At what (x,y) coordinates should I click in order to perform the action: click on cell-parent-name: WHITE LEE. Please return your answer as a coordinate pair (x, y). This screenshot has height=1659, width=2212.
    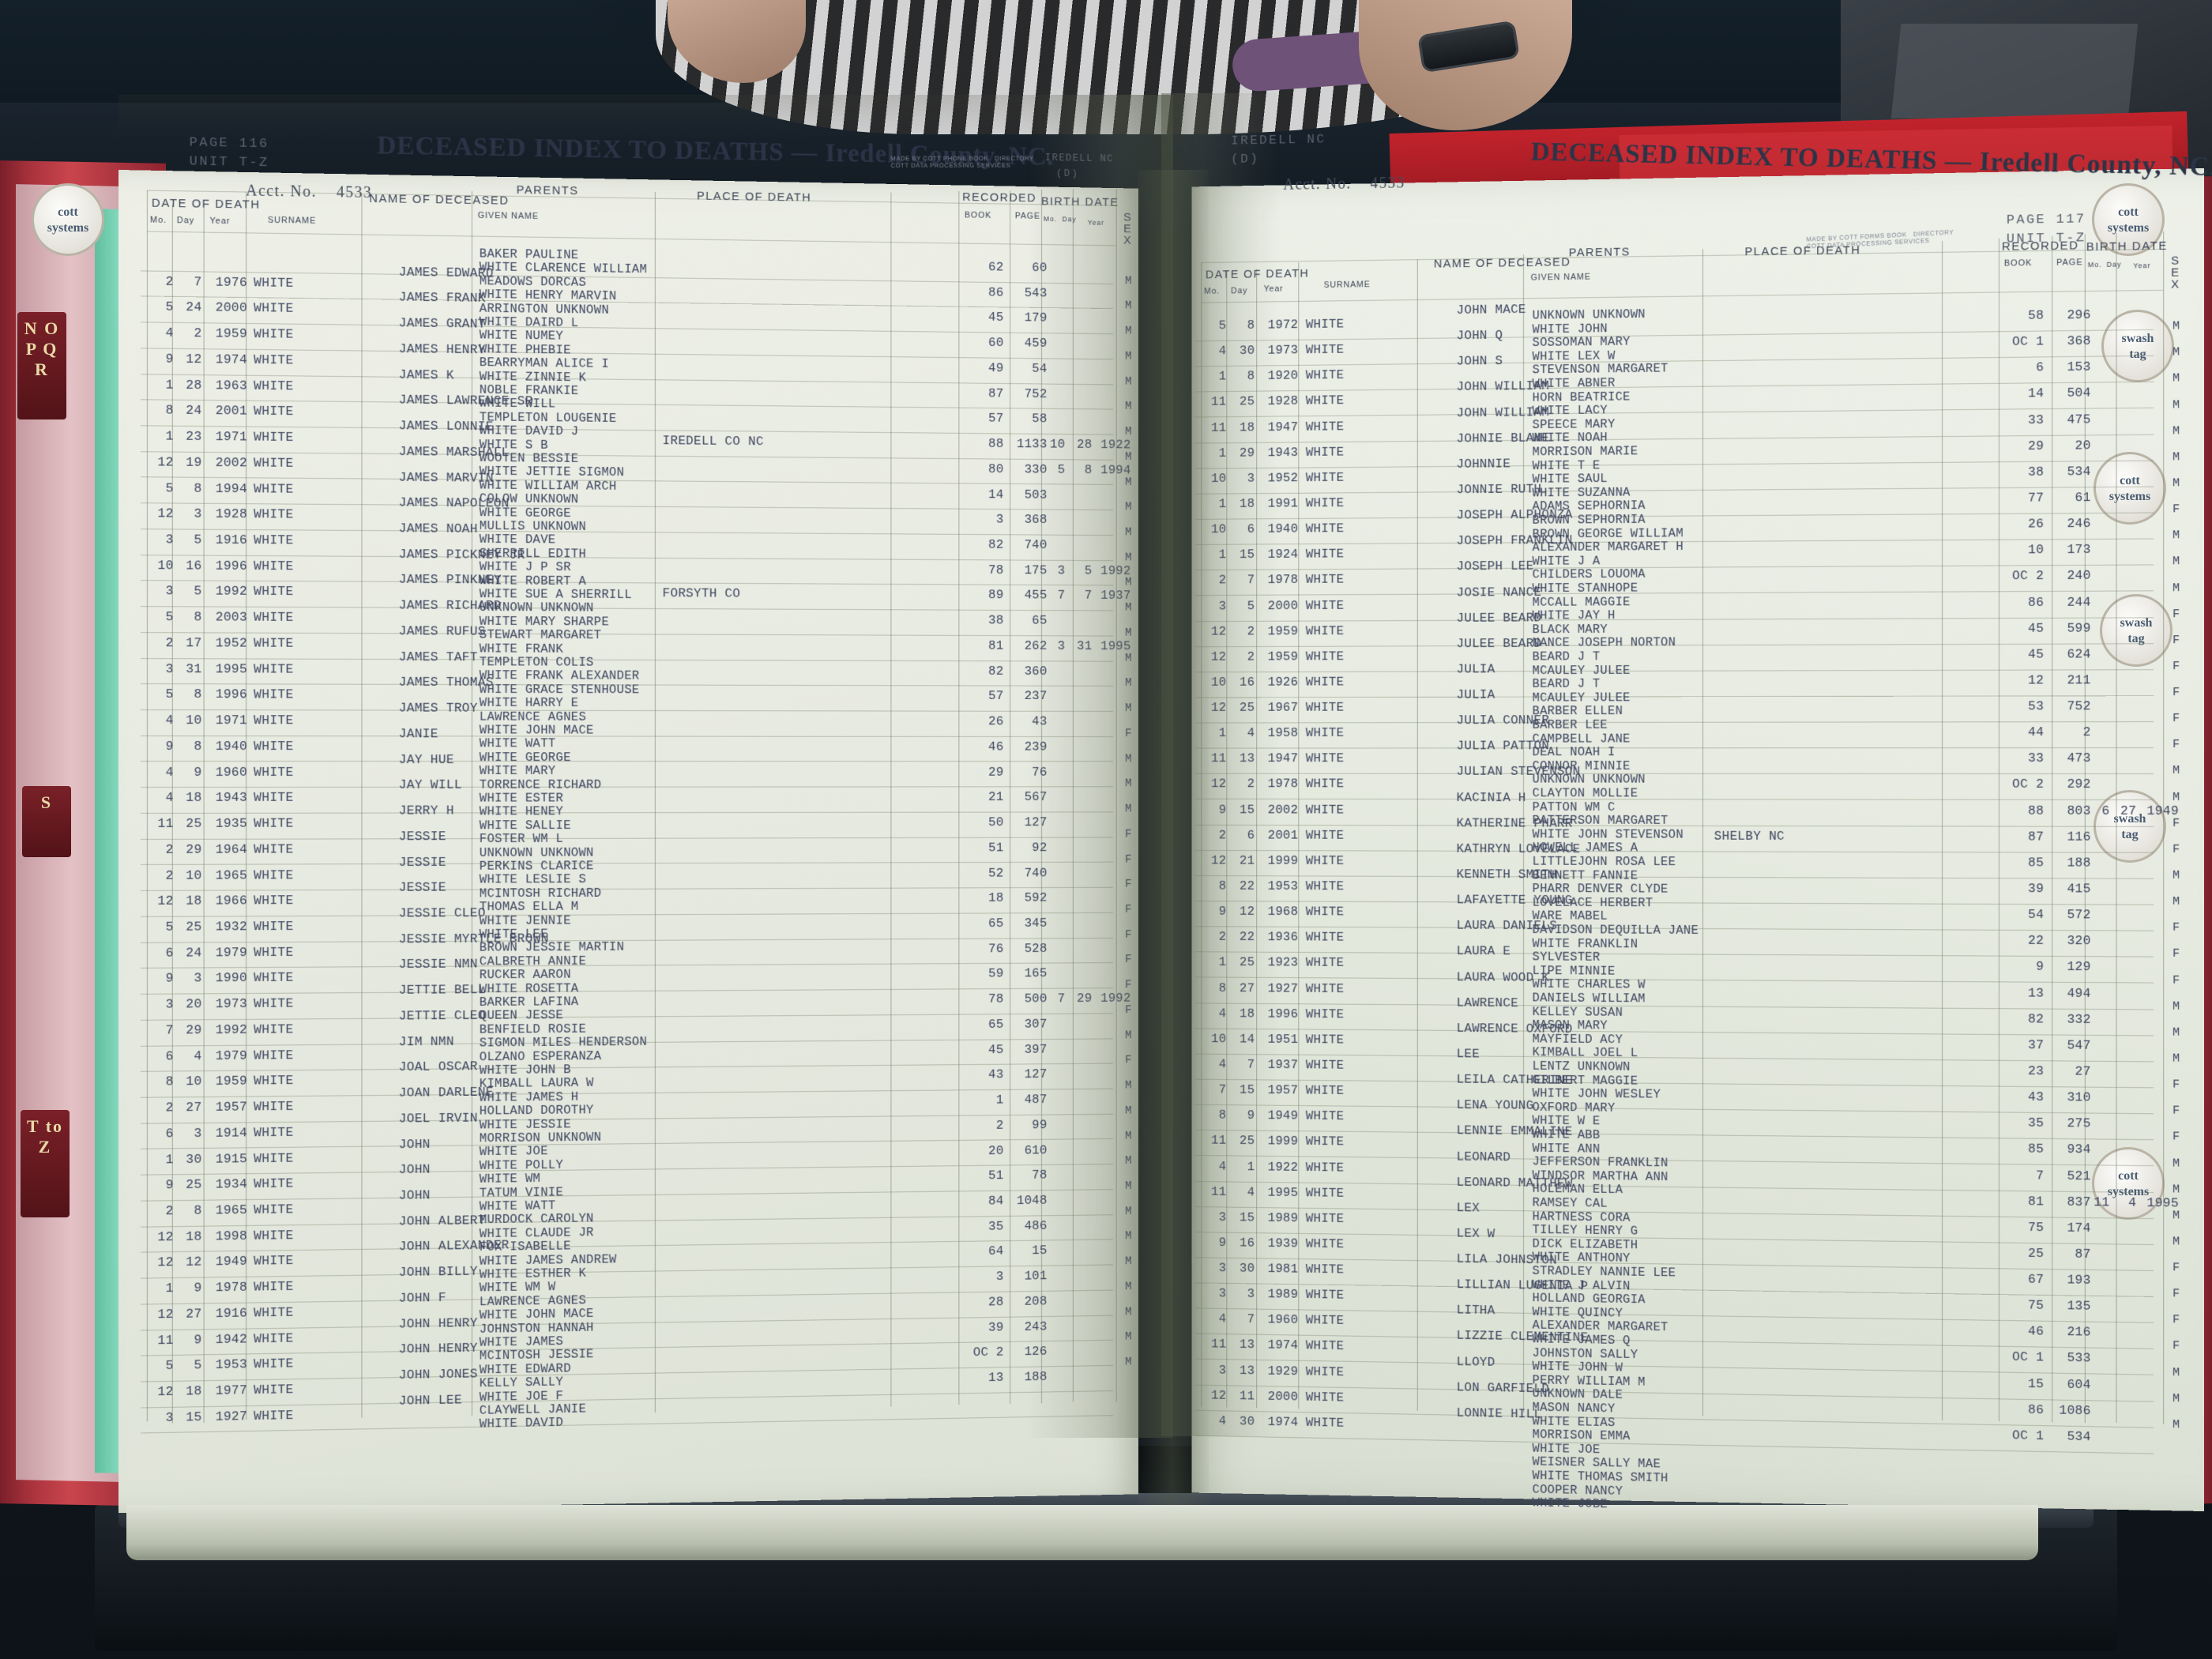
    Looking at the image, I should click on (513, 935).